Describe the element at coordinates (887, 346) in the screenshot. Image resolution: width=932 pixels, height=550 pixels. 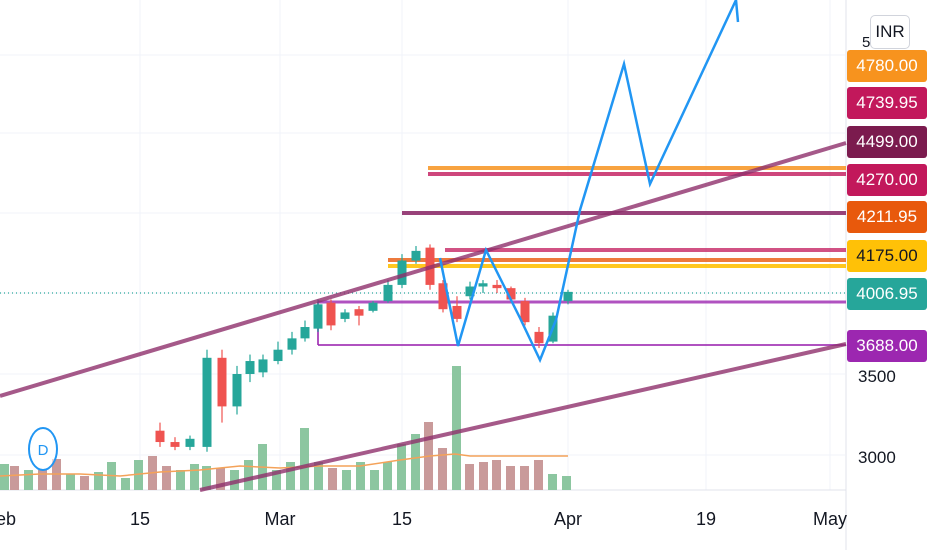
I see `price-tag-3688: 3688.00` at that location.